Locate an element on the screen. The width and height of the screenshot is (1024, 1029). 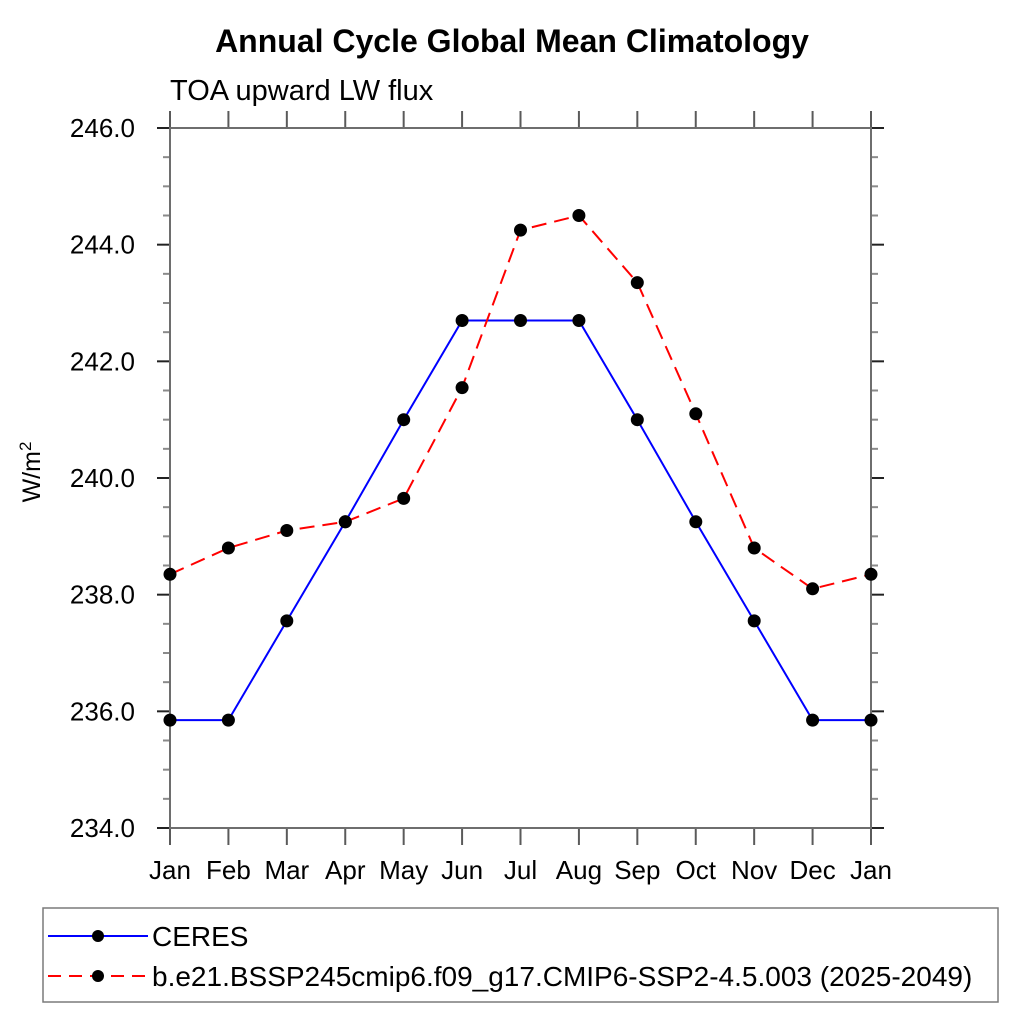
data-point-1-Oct is located at coordinates (696, 414).